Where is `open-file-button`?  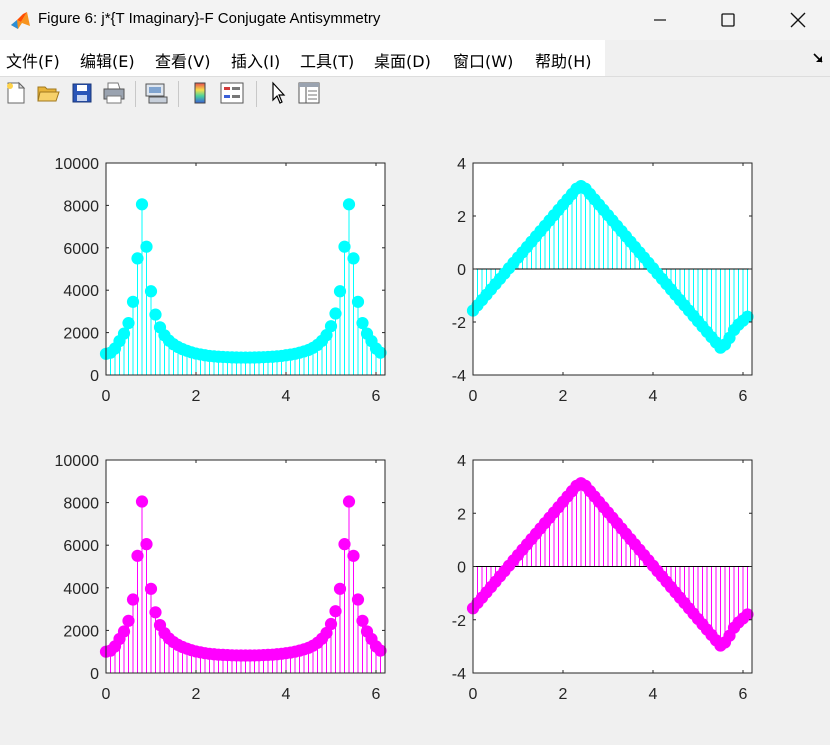 open-file-button is located at coordinates (48, 93).